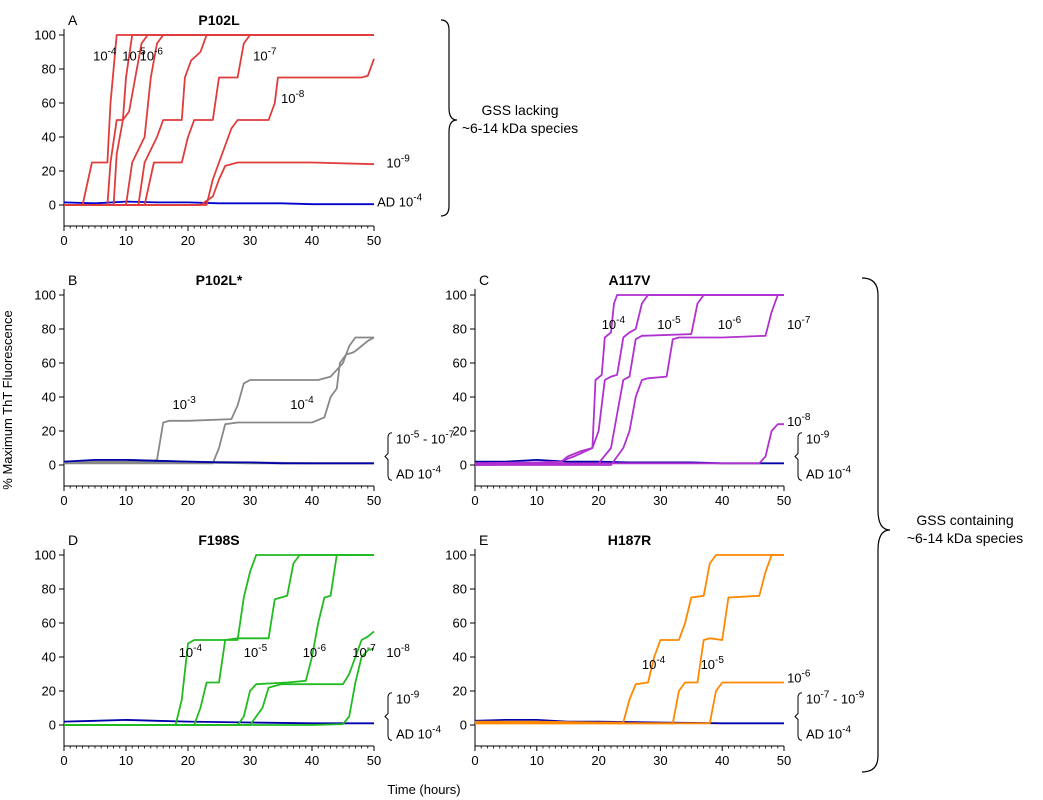 Image resolution: width=1043 pixels, height=800 pixels. I want to click on panel-title: P102L*, so click(219, 280).